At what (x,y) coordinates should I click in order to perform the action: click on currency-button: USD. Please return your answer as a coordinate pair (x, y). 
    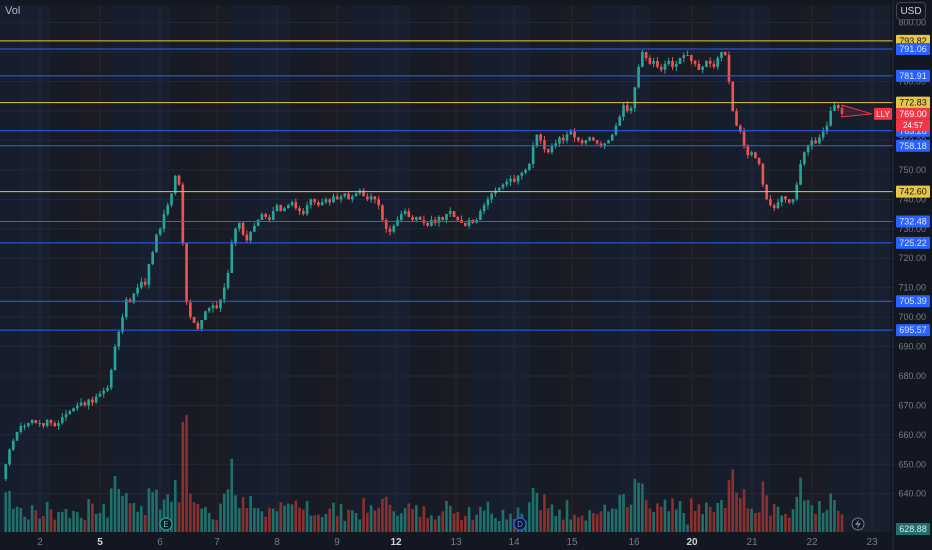
    Looking at the image, I should click on (911, 11).